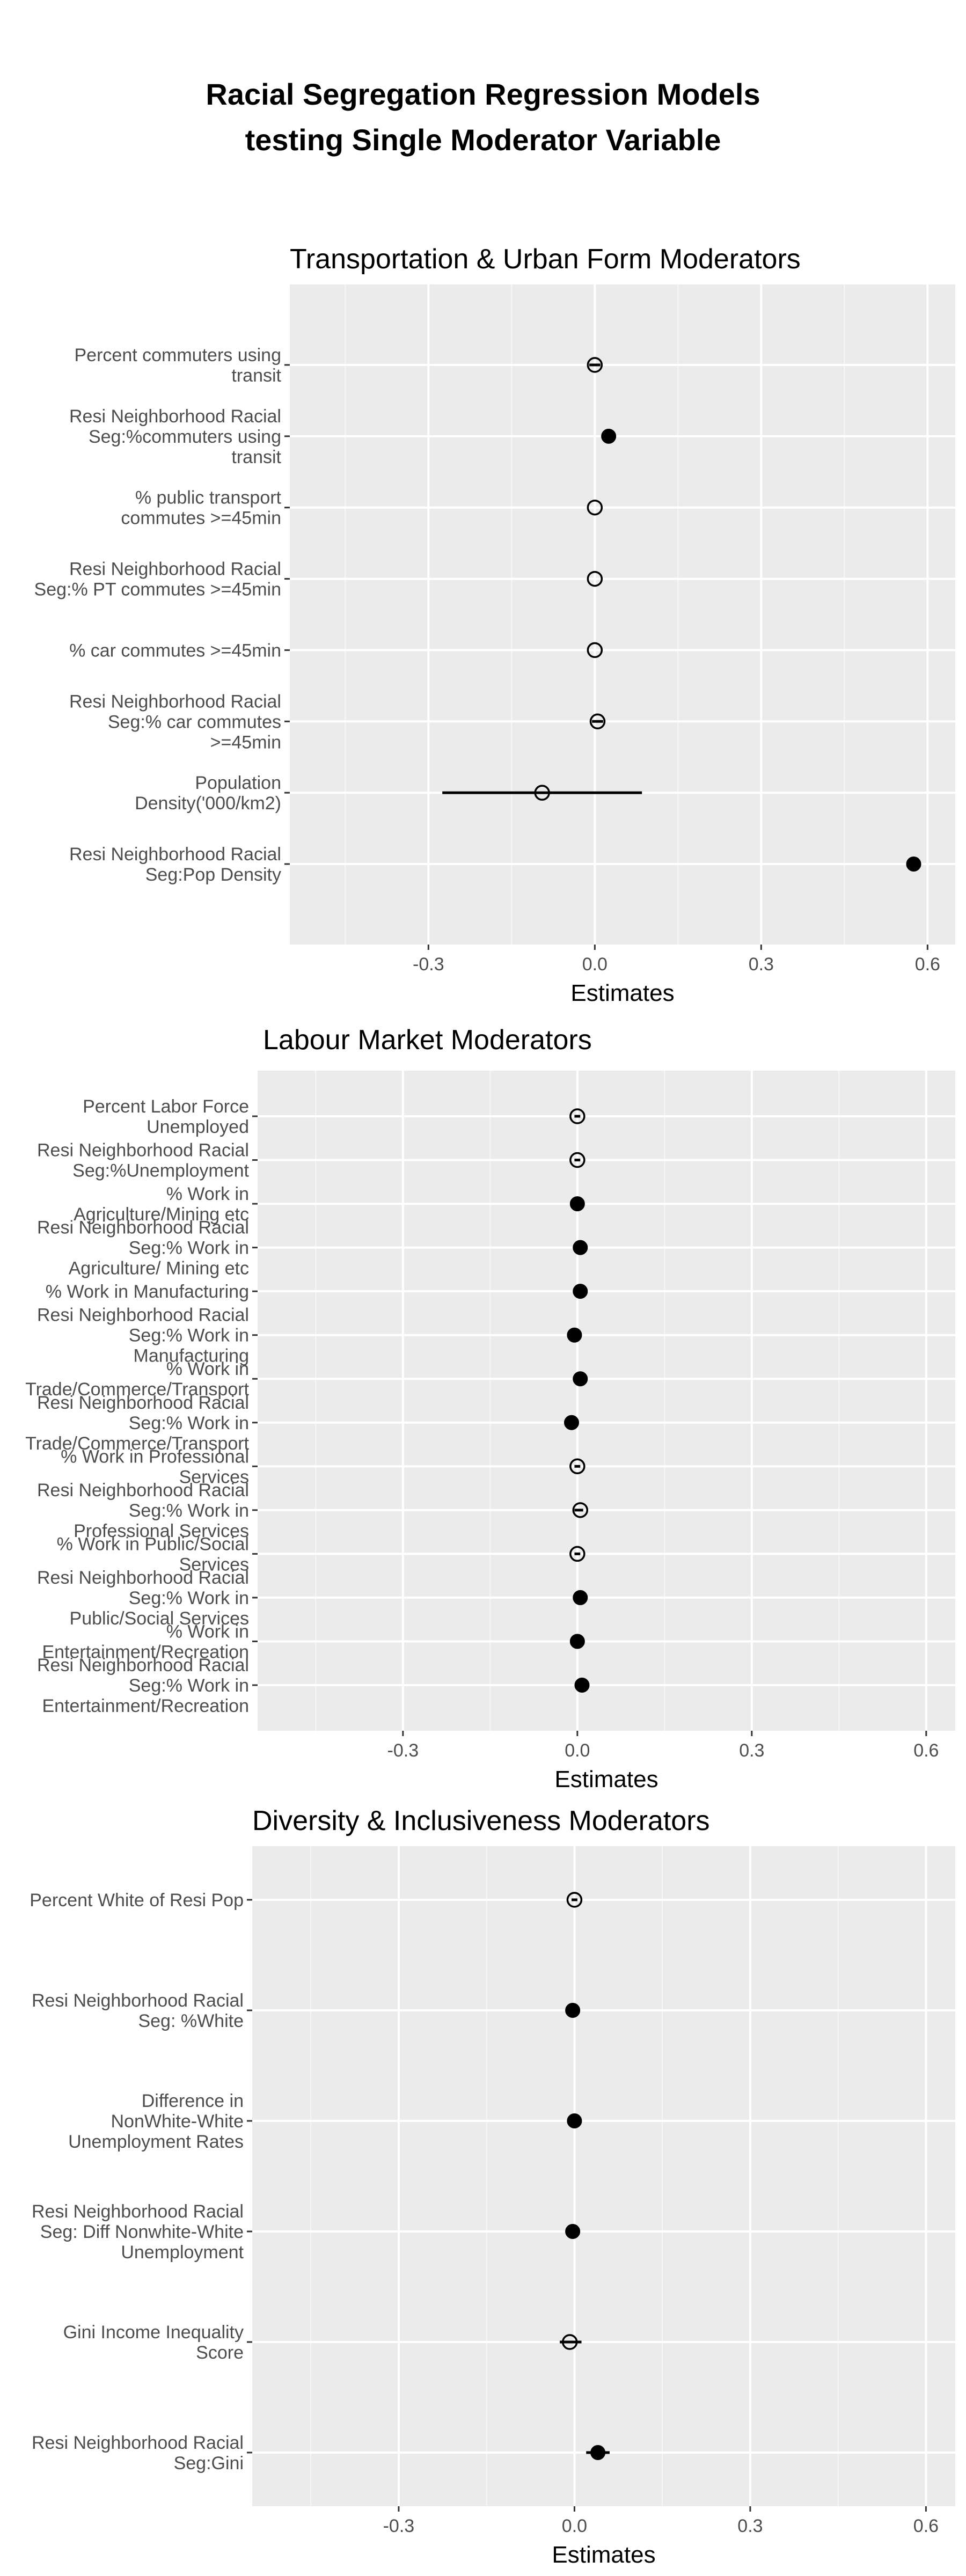  What do you see at coordinates (166, 1106) in the screenshot?
I see `y-tick-label-line: Percent Labor Force` at bounding box center [166, 1106].